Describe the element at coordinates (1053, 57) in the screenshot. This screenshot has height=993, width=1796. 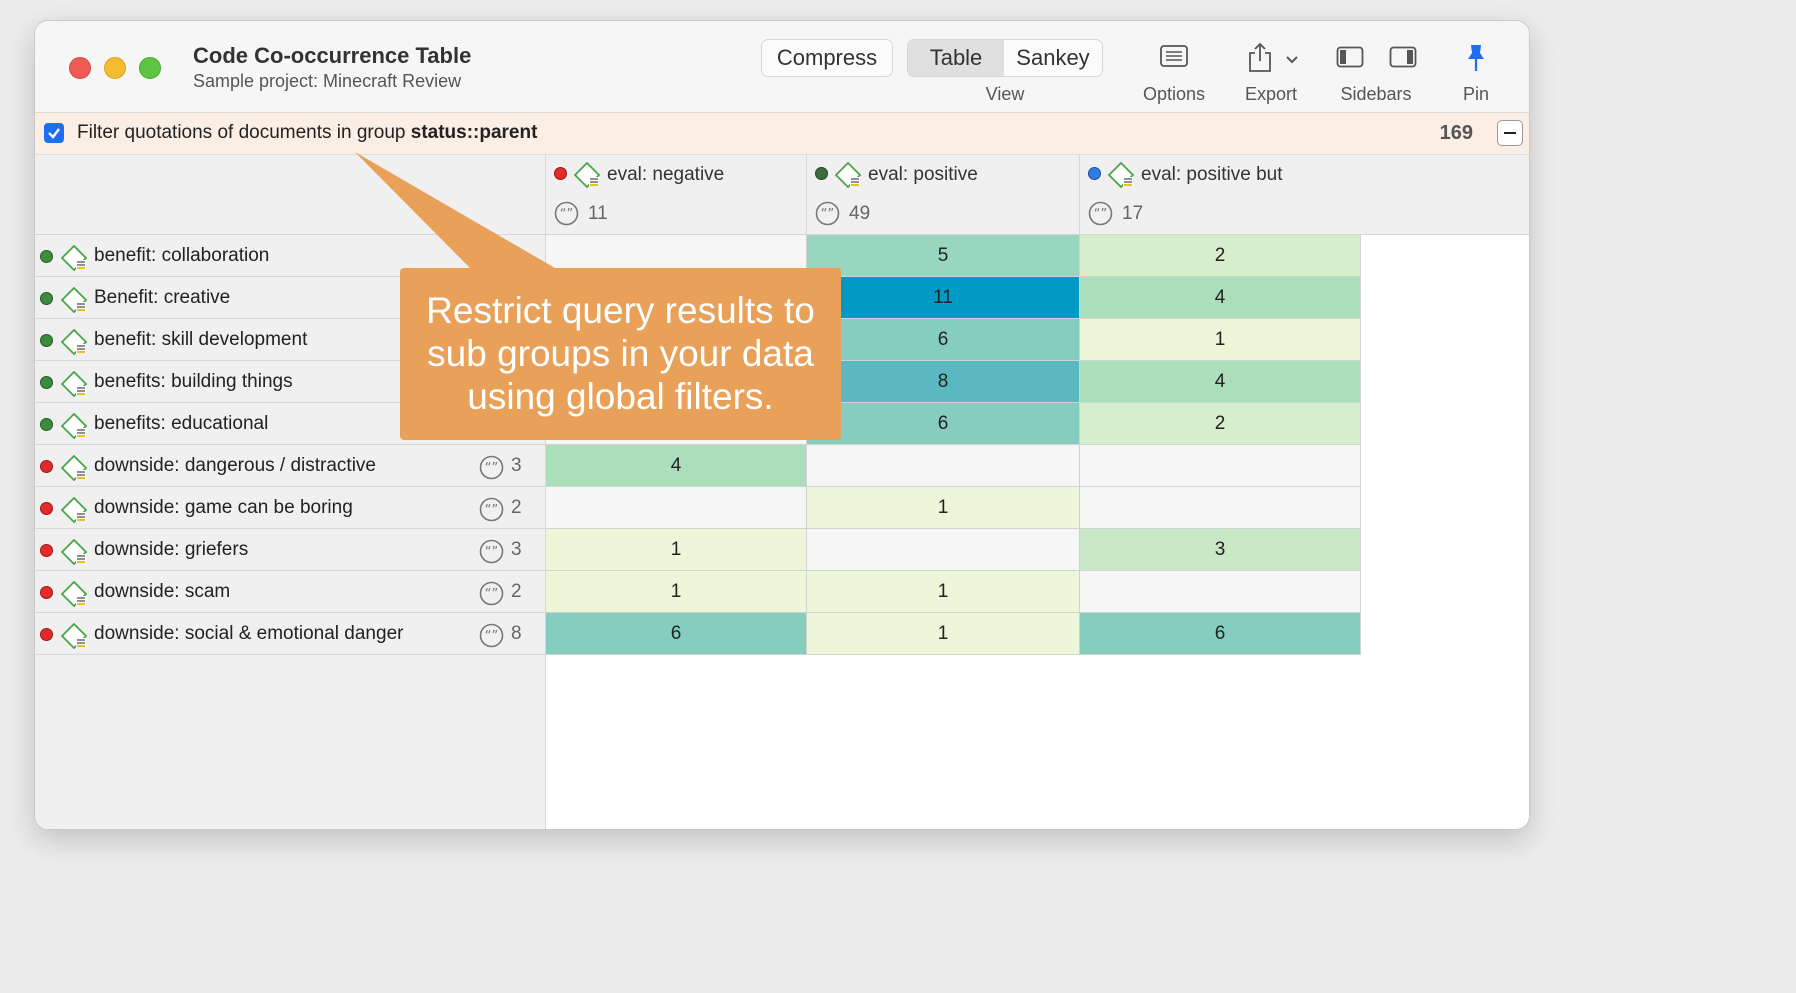
I see `view-sankey-button: Sankey` at that location.